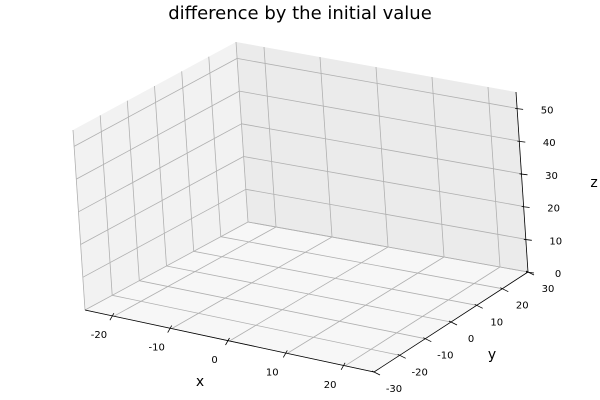 Image resolution: width=600 pixels, height=400 pixels. Describe the element at coordinates (492, 355) in the screenshot. I see `y-axis-label: y` at that location.